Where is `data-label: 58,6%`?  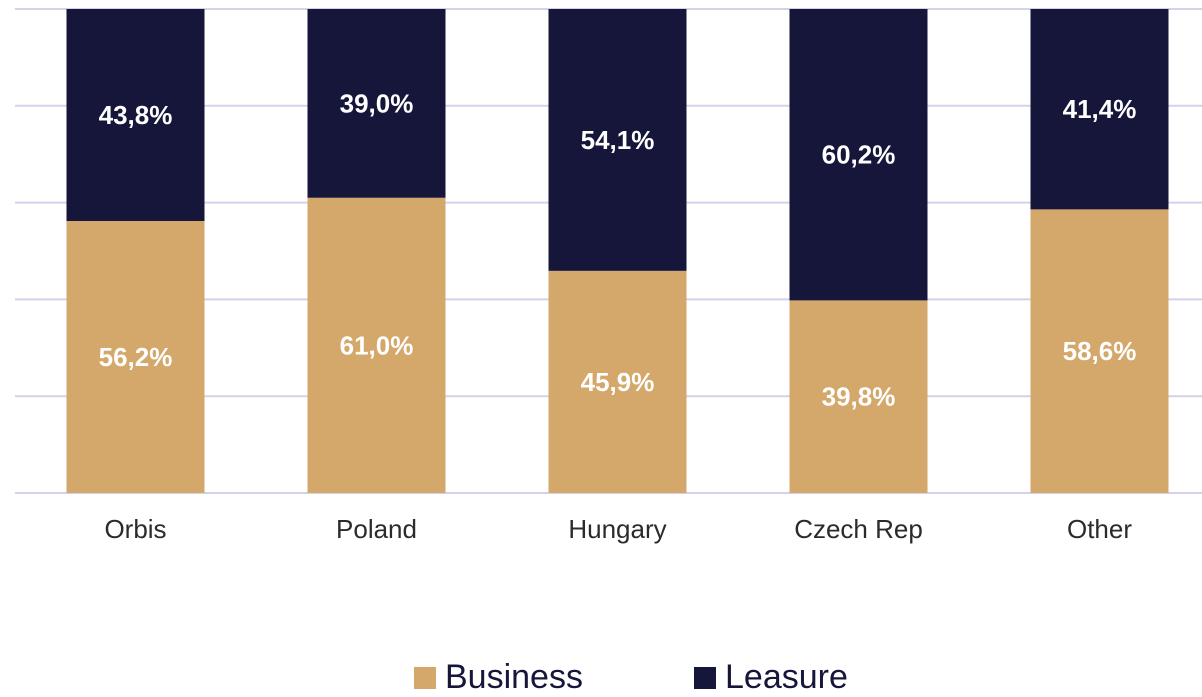
data-label: 58,6% is located at coordinates (1100, 351).